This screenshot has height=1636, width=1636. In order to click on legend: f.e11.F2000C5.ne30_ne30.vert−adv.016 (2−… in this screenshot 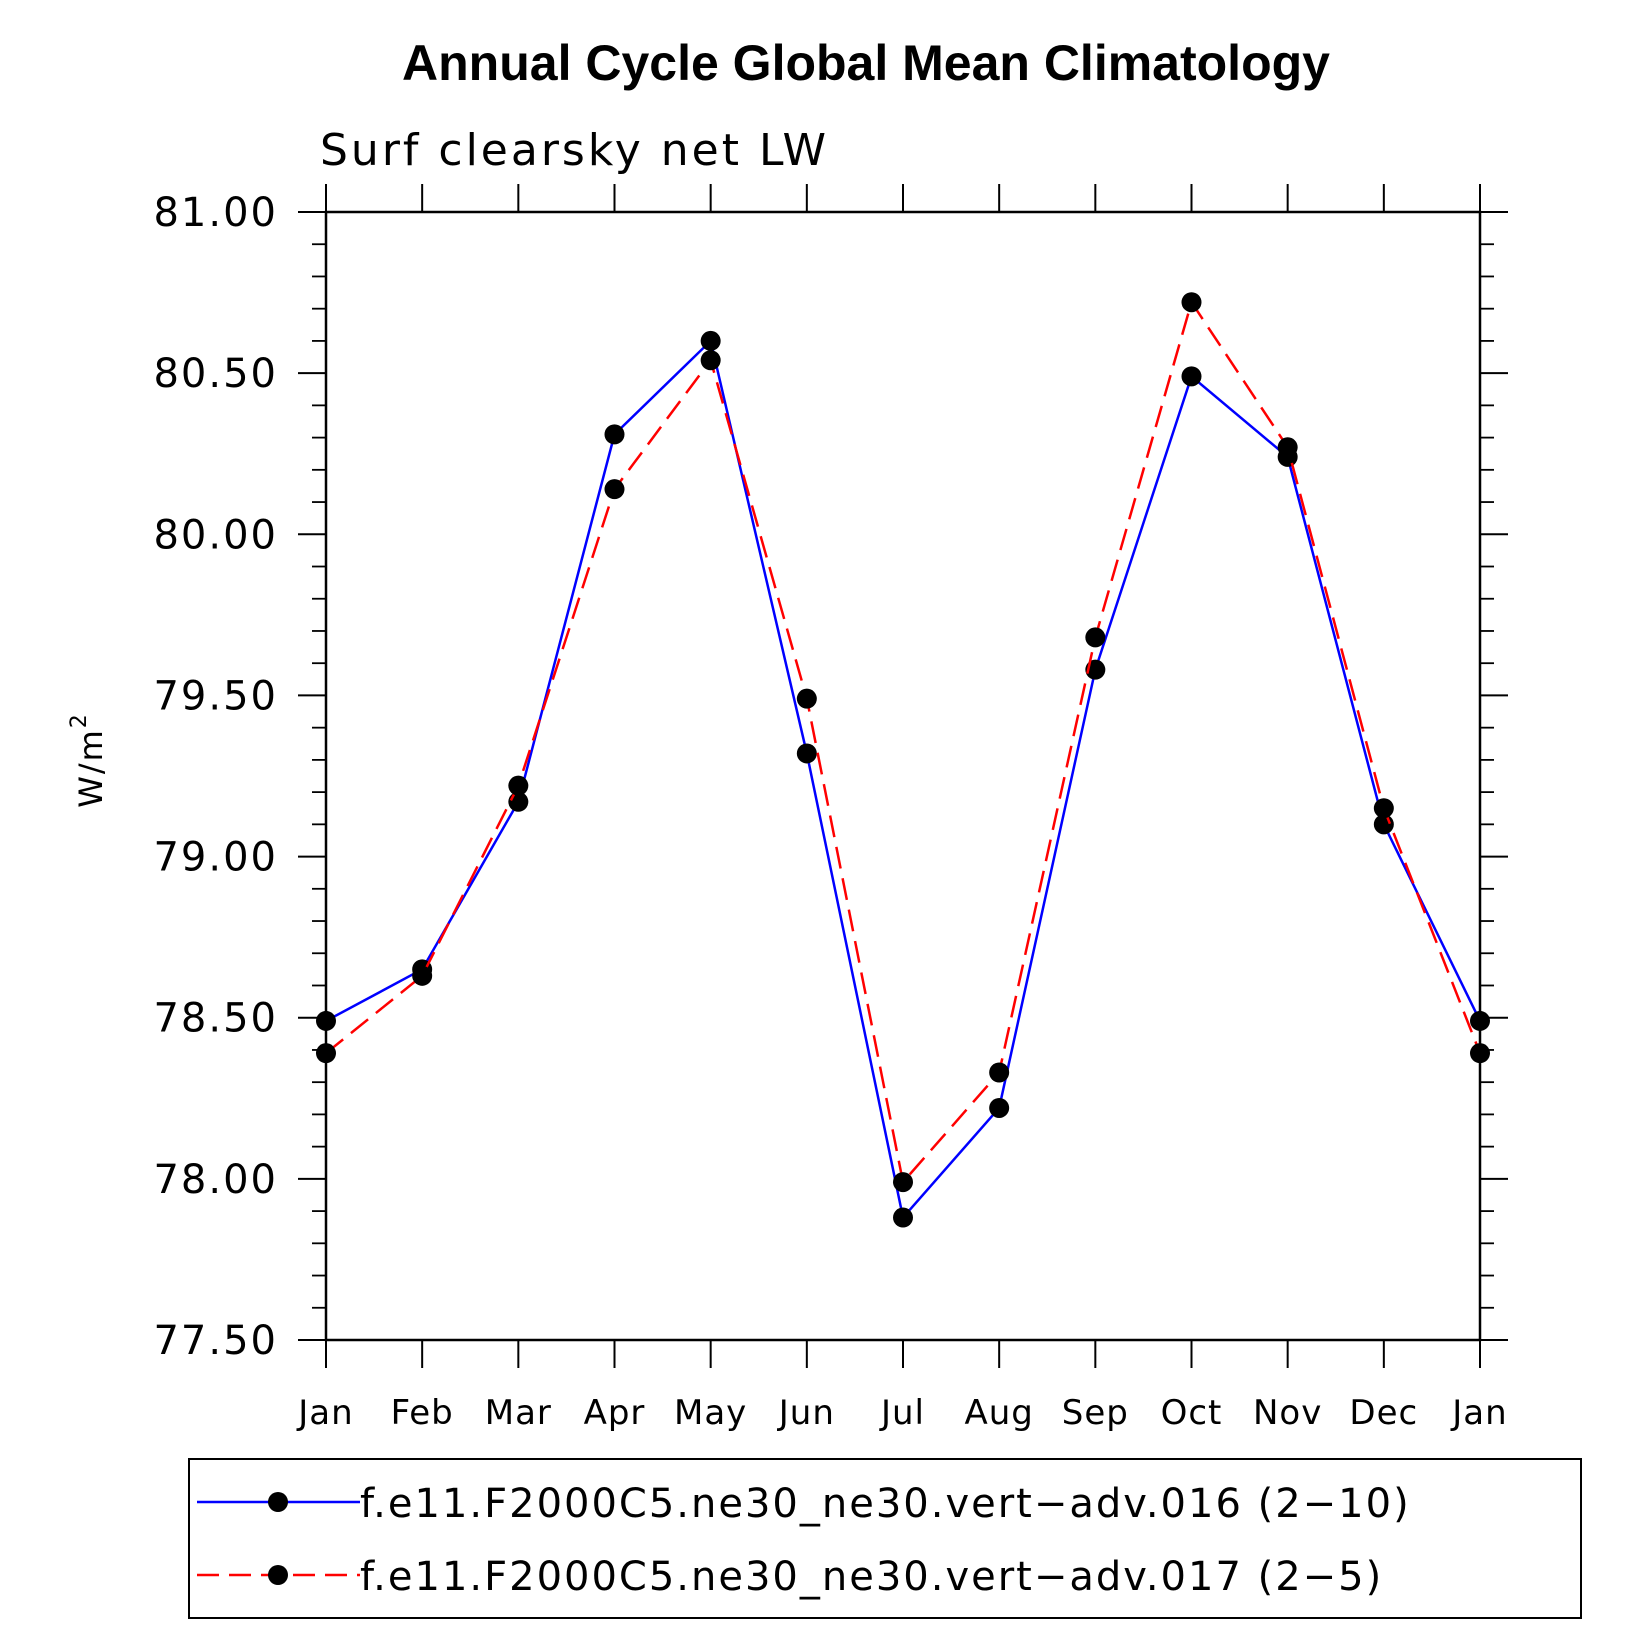, I will do `click(885, 1538)`.